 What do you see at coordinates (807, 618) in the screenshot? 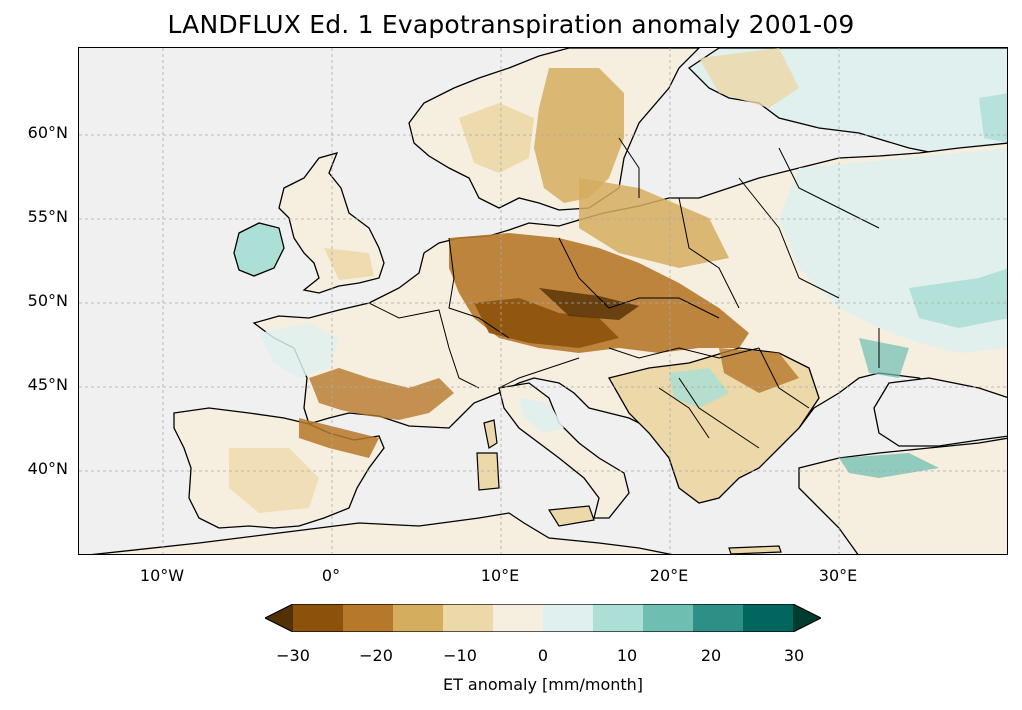
I see `colorbar-extend-high` at bounding box center [807, 618].